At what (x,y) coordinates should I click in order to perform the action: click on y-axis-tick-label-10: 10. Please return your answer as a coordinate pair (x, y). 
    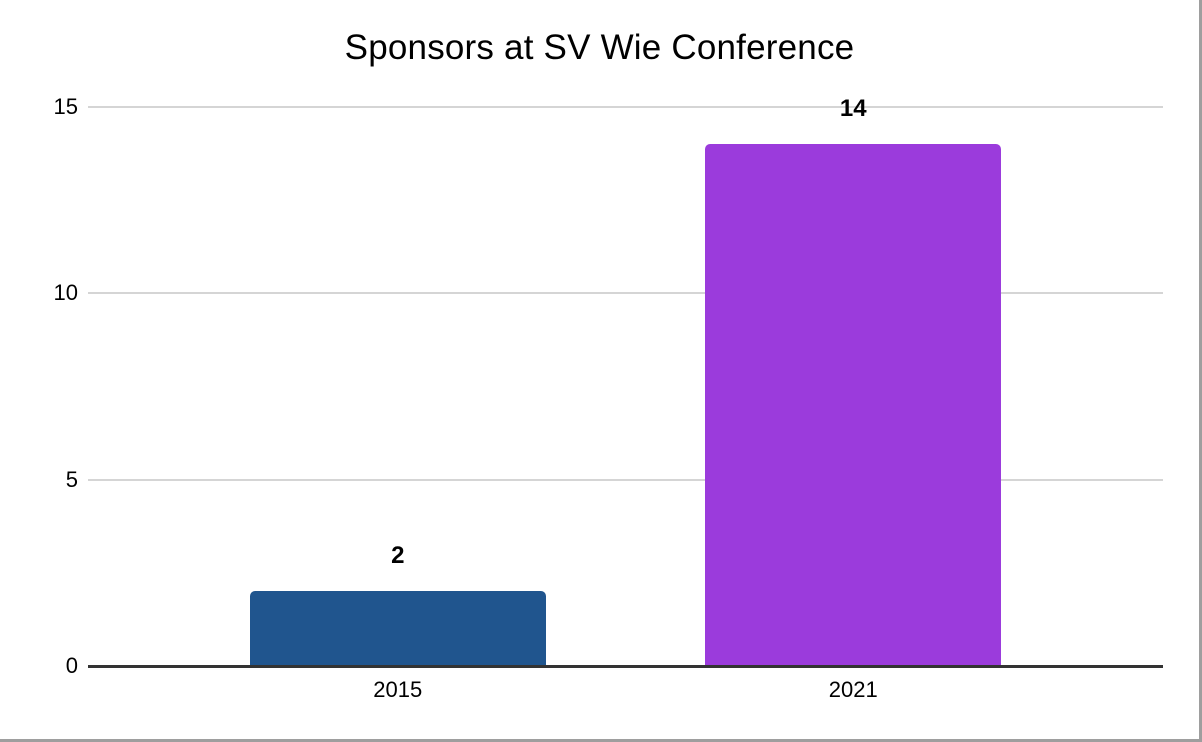
    Looking at the image, I should click on (65, 293).